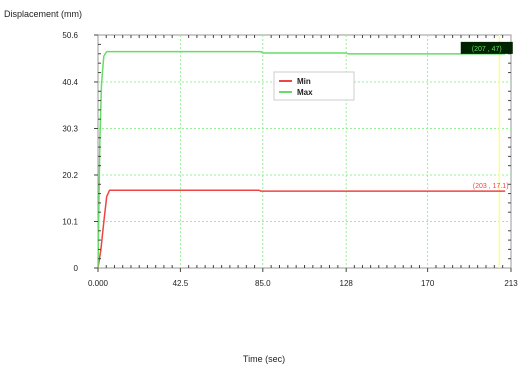 The width and height of the screenshot is (531, 370). What do you see at coordinates (264, 359) in the screenshot?
I see `x-axis-label: Time (sec)` at bounding box center [264, 359].